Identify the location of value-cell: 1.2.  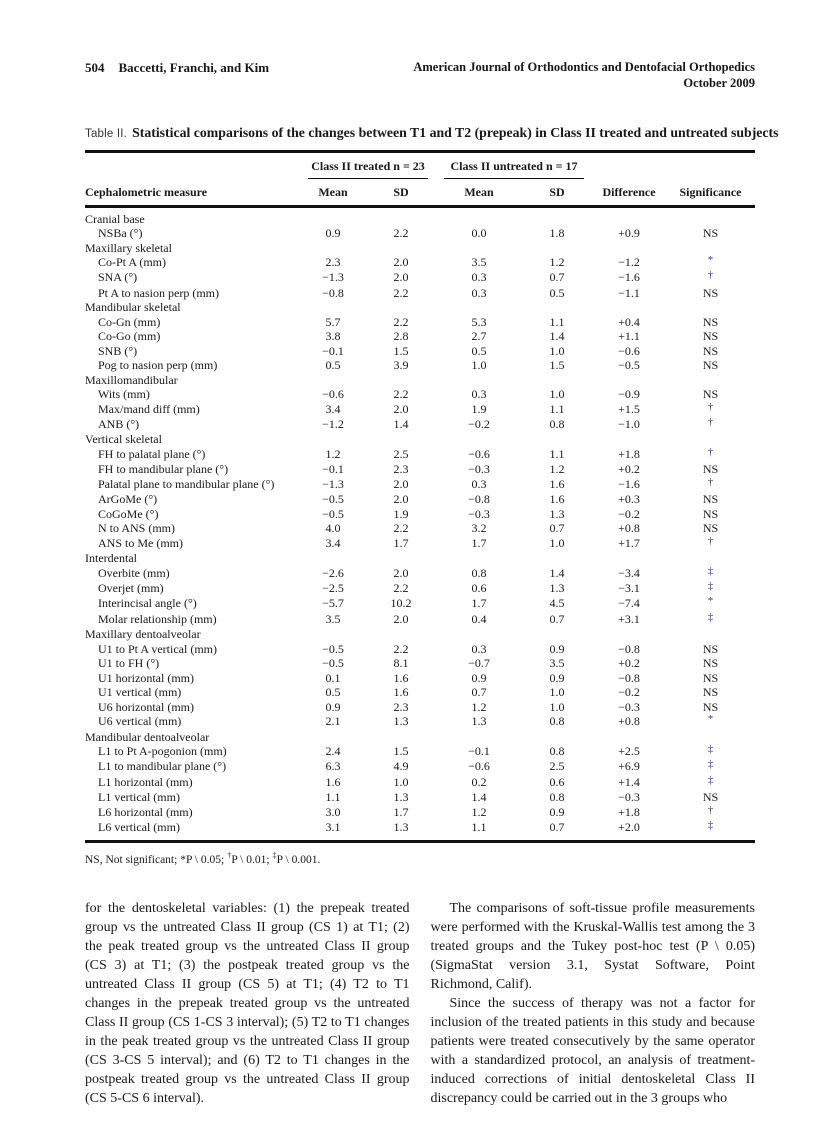
(333, 453).